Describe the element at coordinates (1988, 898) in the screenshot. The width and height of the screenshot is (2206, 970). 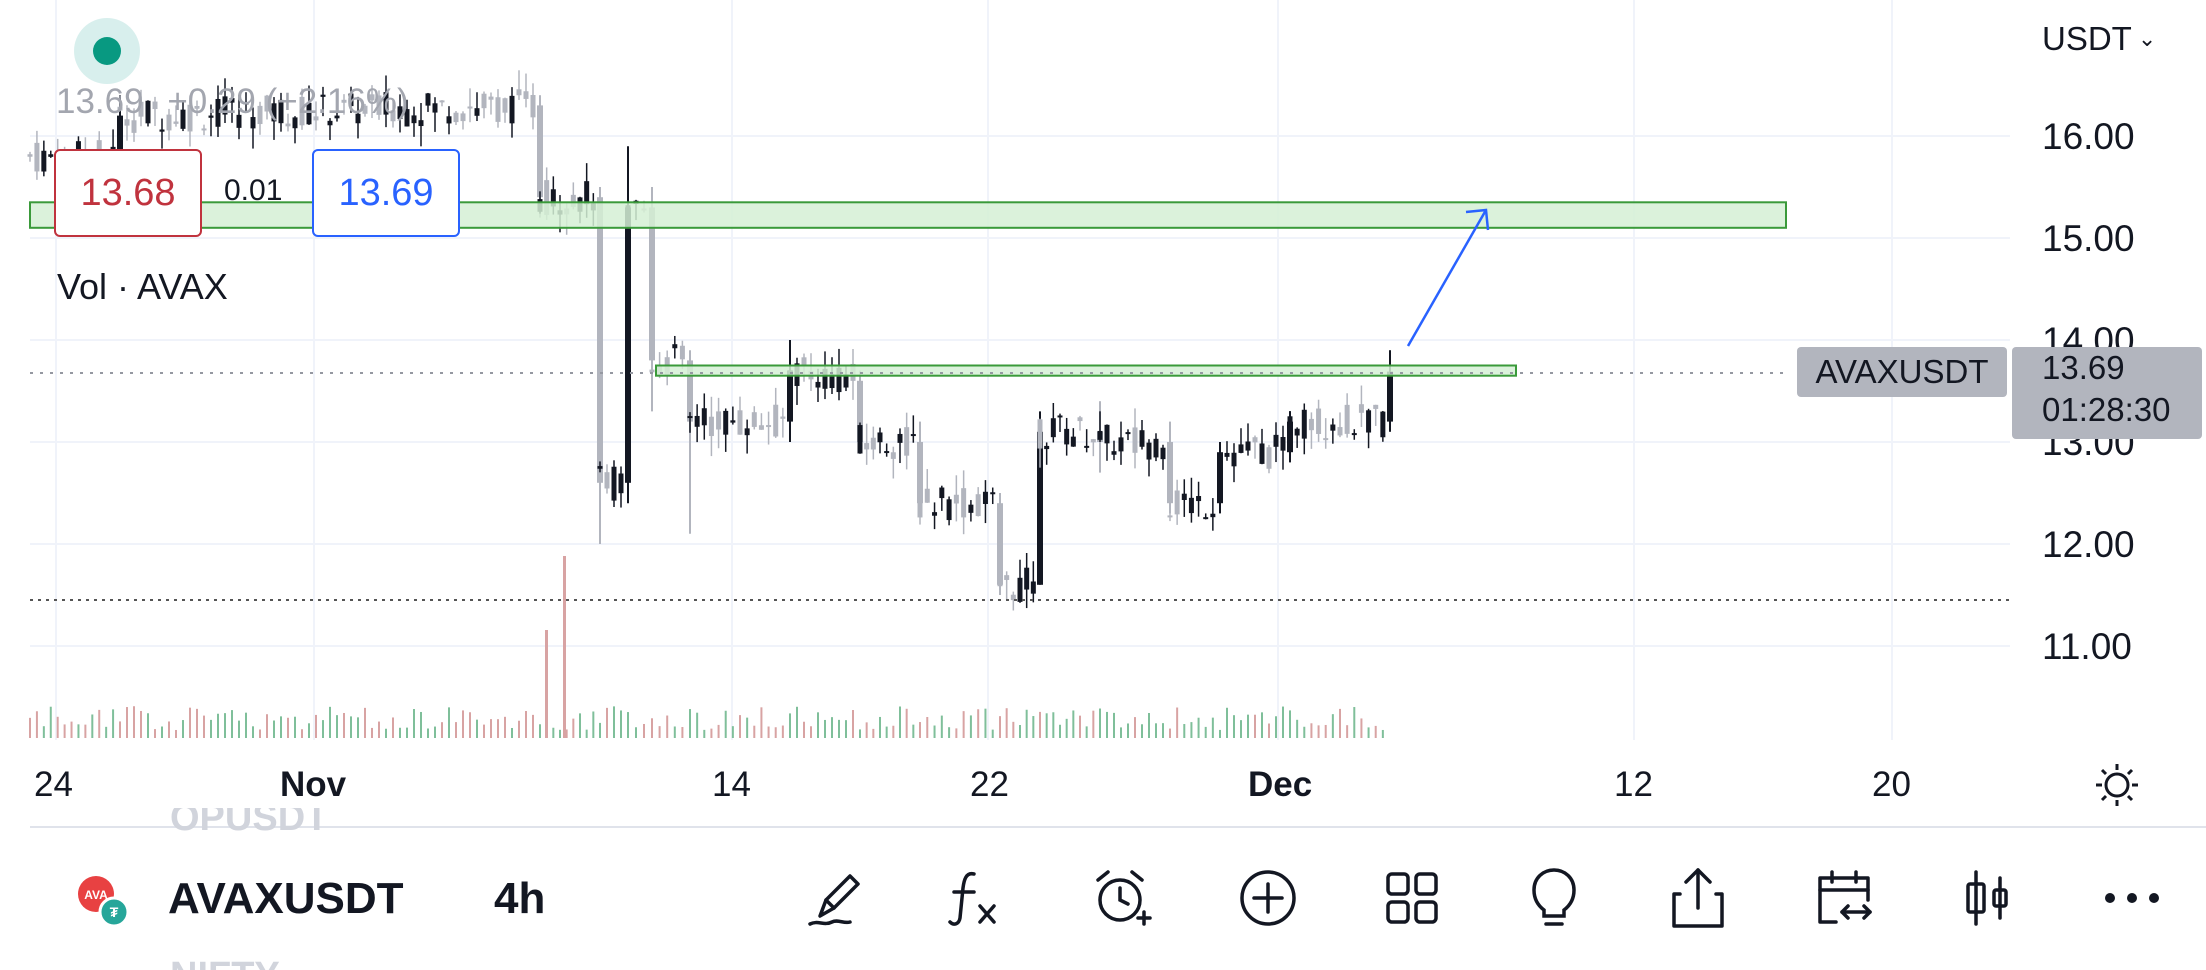
I see `chart-type-icon` at that location.